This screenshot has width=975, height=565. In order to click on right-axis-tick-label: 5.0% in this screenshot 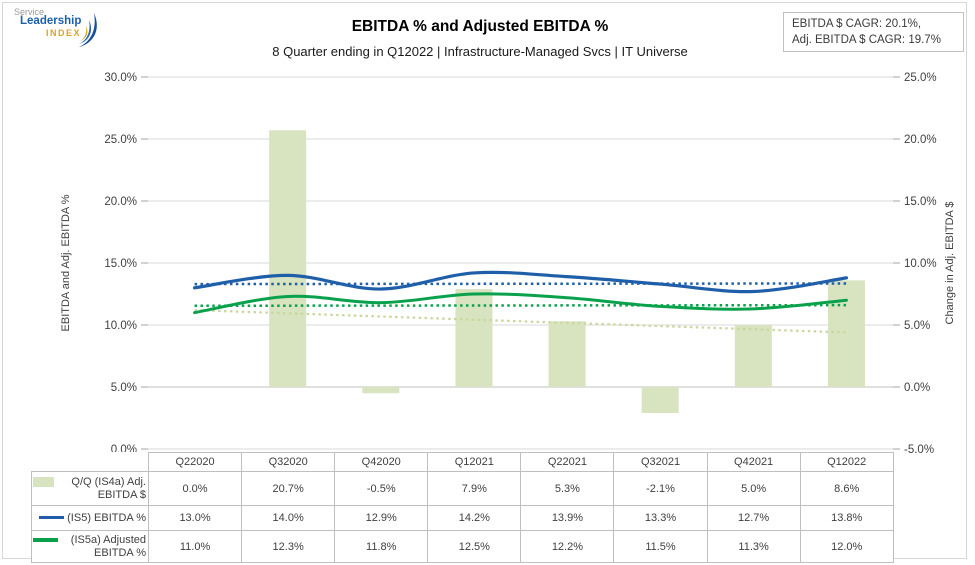, I will do `click(917, 326)`.